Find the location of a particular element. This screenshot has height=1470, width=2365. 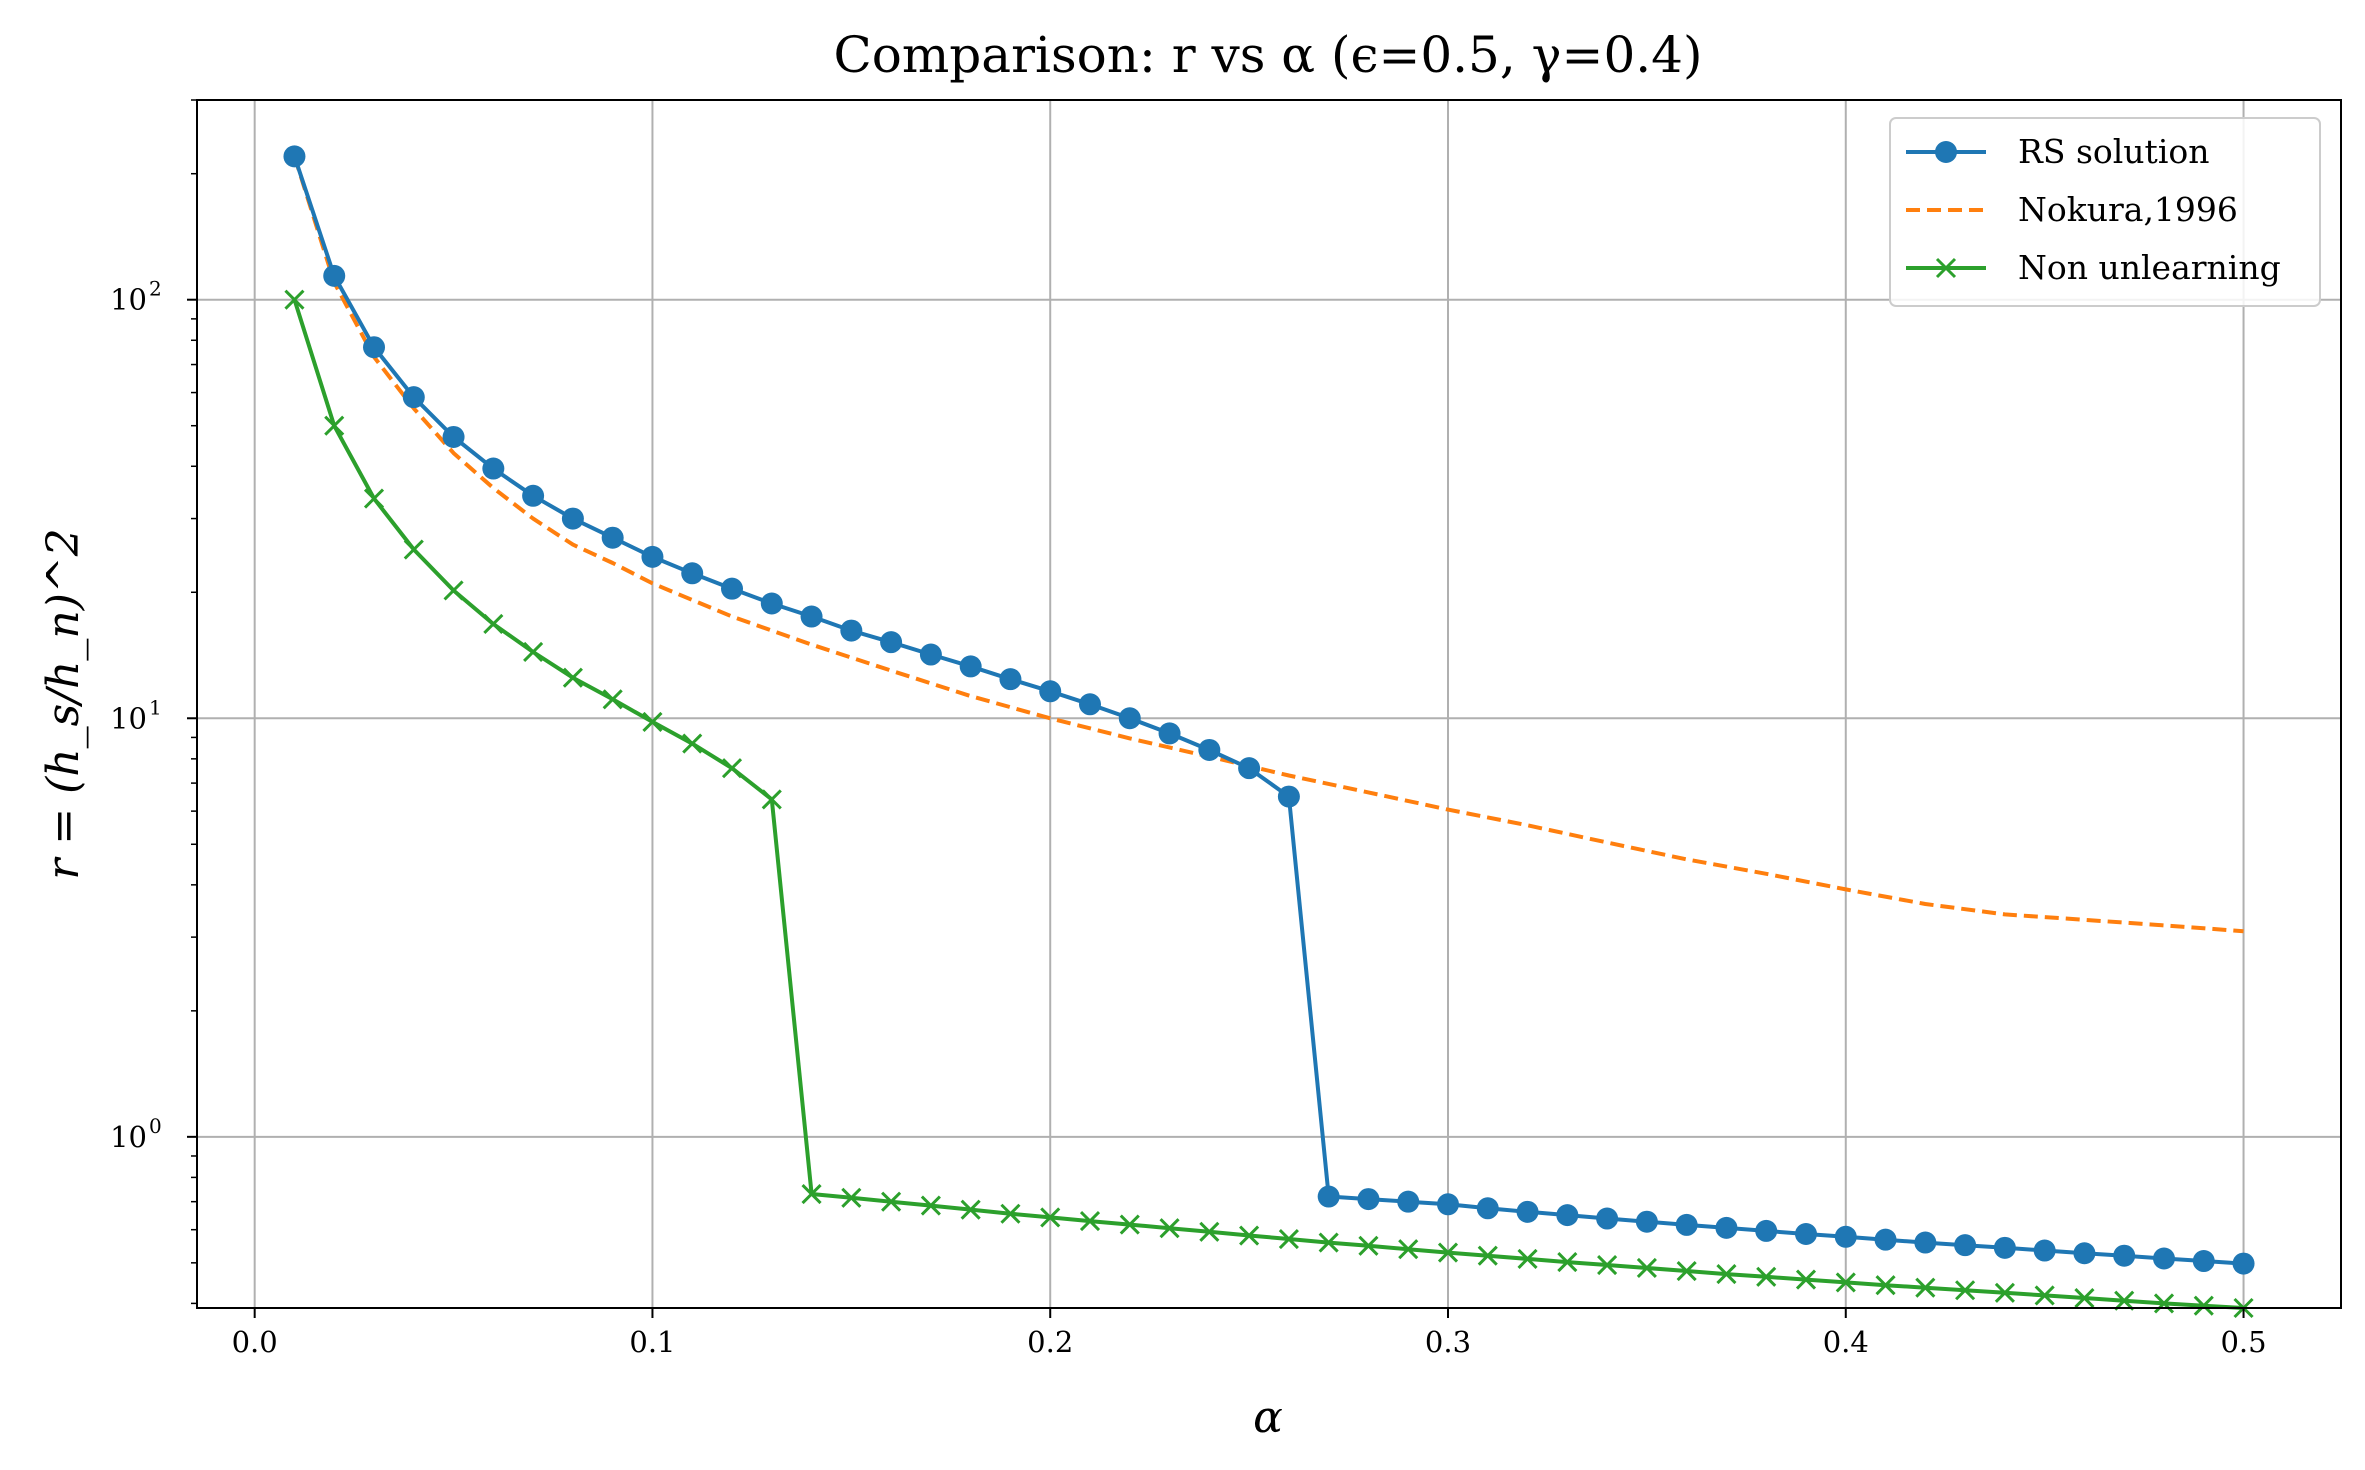

x-tick-label: 0.1 is located at coordinates (652, 1342).